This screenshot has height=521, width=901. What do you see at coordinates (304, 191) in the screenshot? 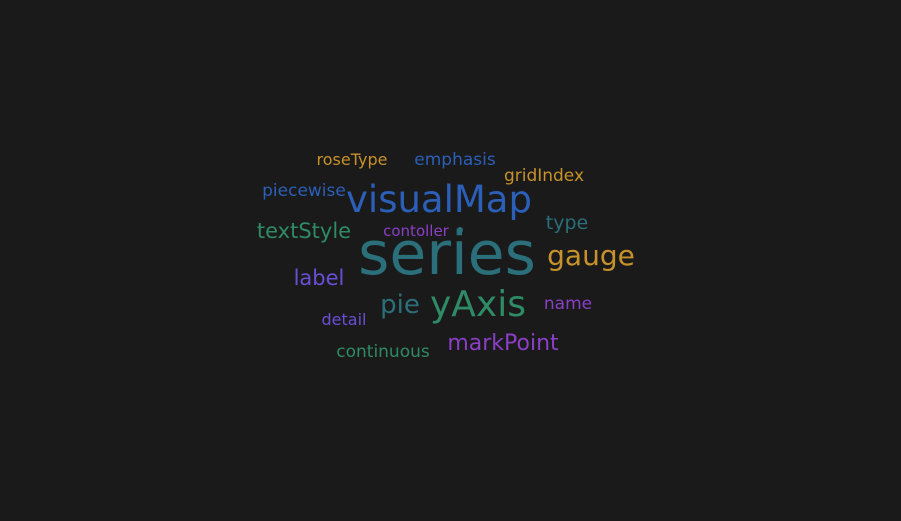
I see `word-piecewise: piecewise` at bounding box center [304, 191].